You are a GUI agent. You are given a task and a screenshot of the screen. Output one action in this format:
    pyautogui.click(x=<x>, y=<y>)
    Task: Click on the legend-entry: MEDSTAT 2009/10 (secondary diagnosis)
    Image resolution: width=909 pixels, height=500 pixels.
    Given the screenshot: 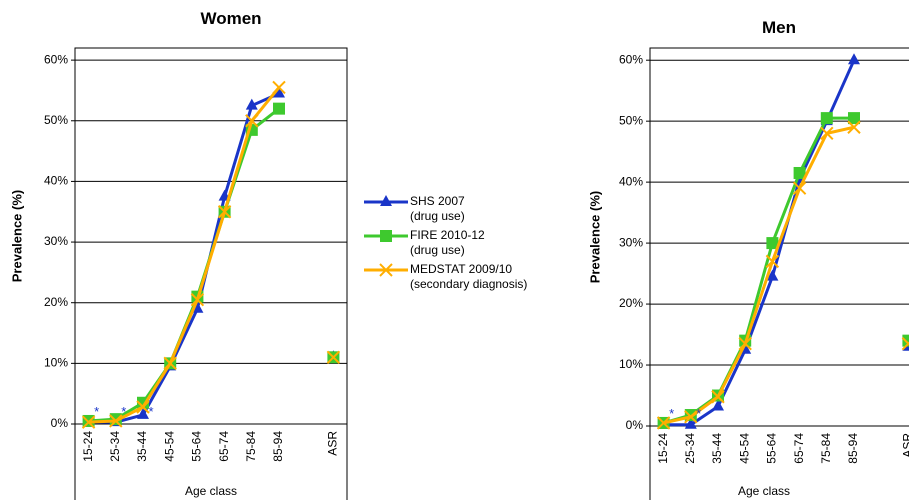 What is the action you would take?
    pyautogui.click(x=444, y=277)
    